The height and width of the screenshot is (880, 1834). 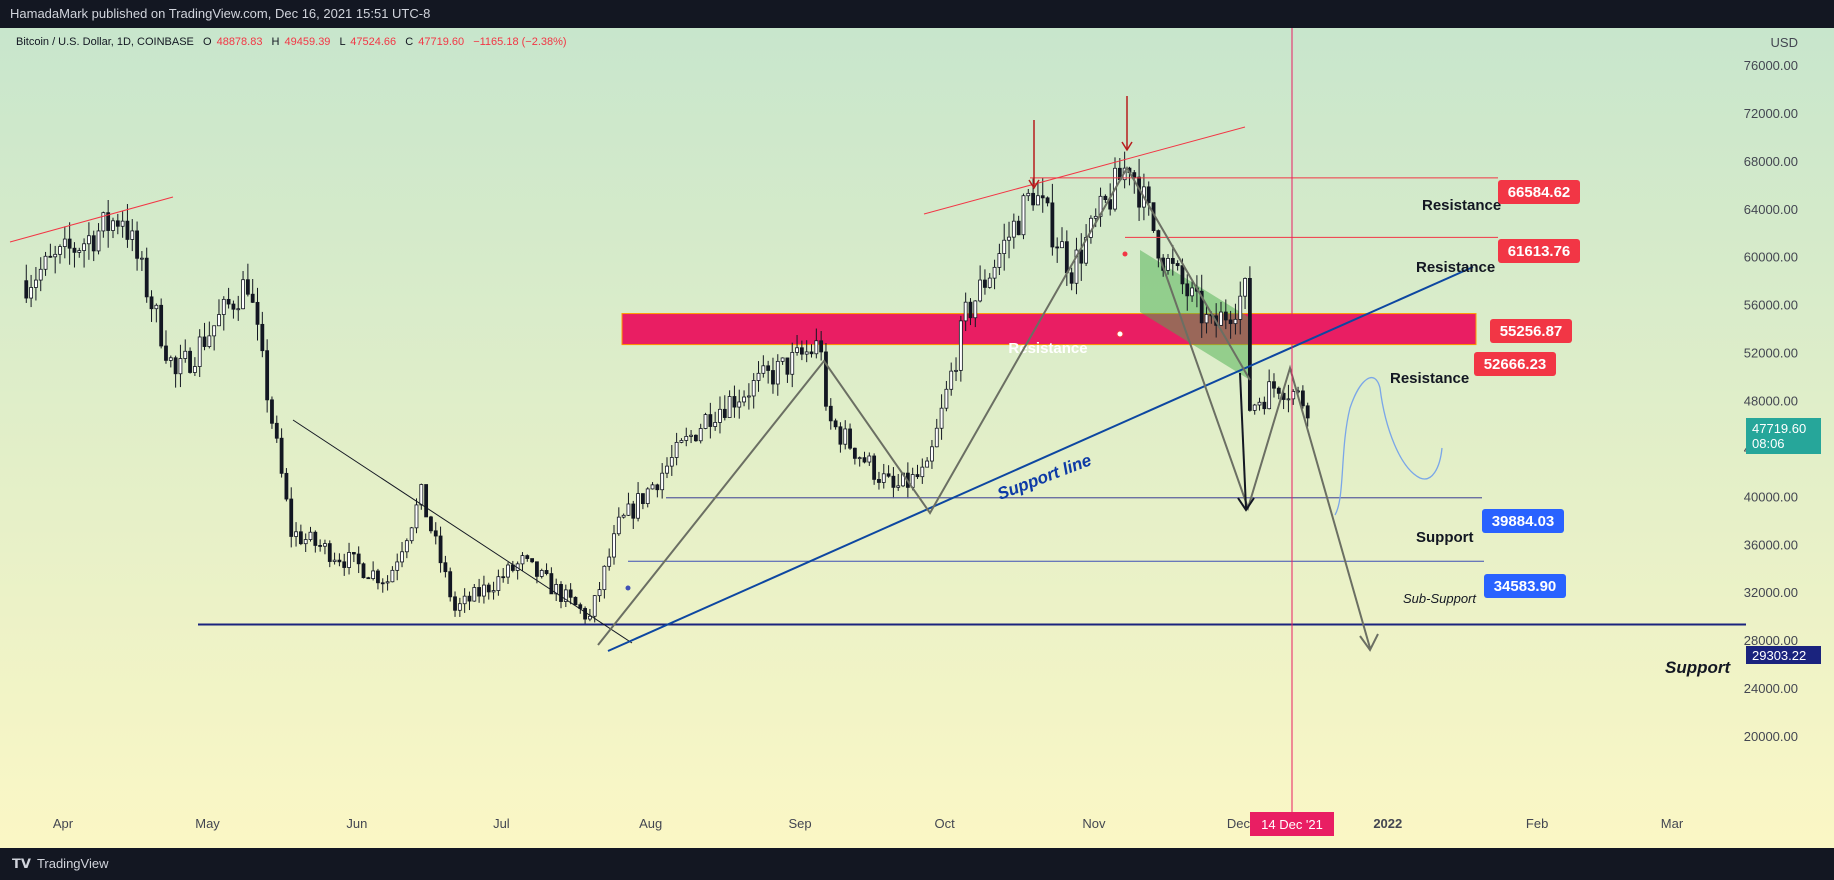 I want to click on support-price-tag, so click(x=1783, y=655).